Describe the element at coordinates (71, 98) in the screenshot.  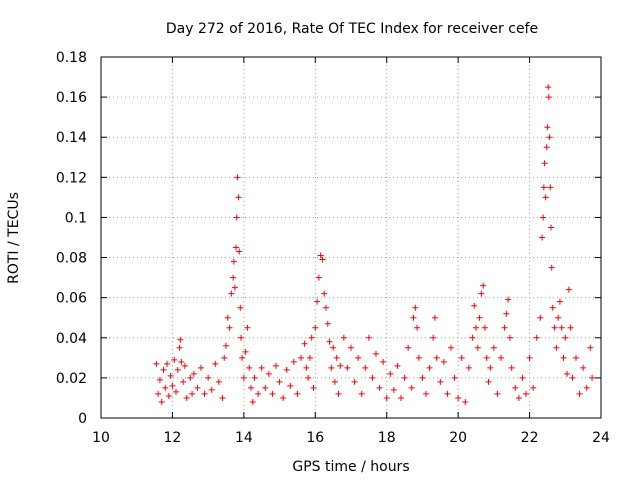
I see `y-tick-label: 0.16` at that location.